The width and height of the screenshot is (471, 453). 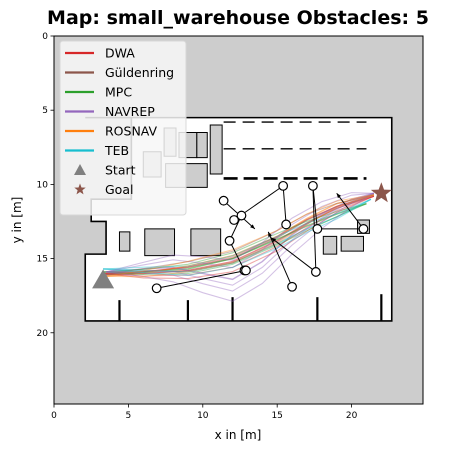 I want to click on x-tick-label: 10, so click(x=203, y=416).